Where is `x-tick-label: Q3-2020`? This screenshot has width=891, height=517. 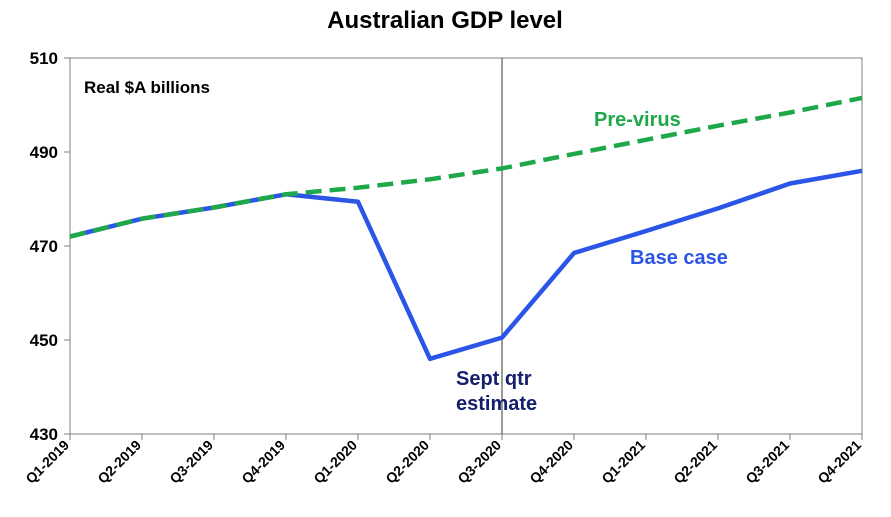
x-tick-label: Q3-2020 is located at coordinates (479, 462).